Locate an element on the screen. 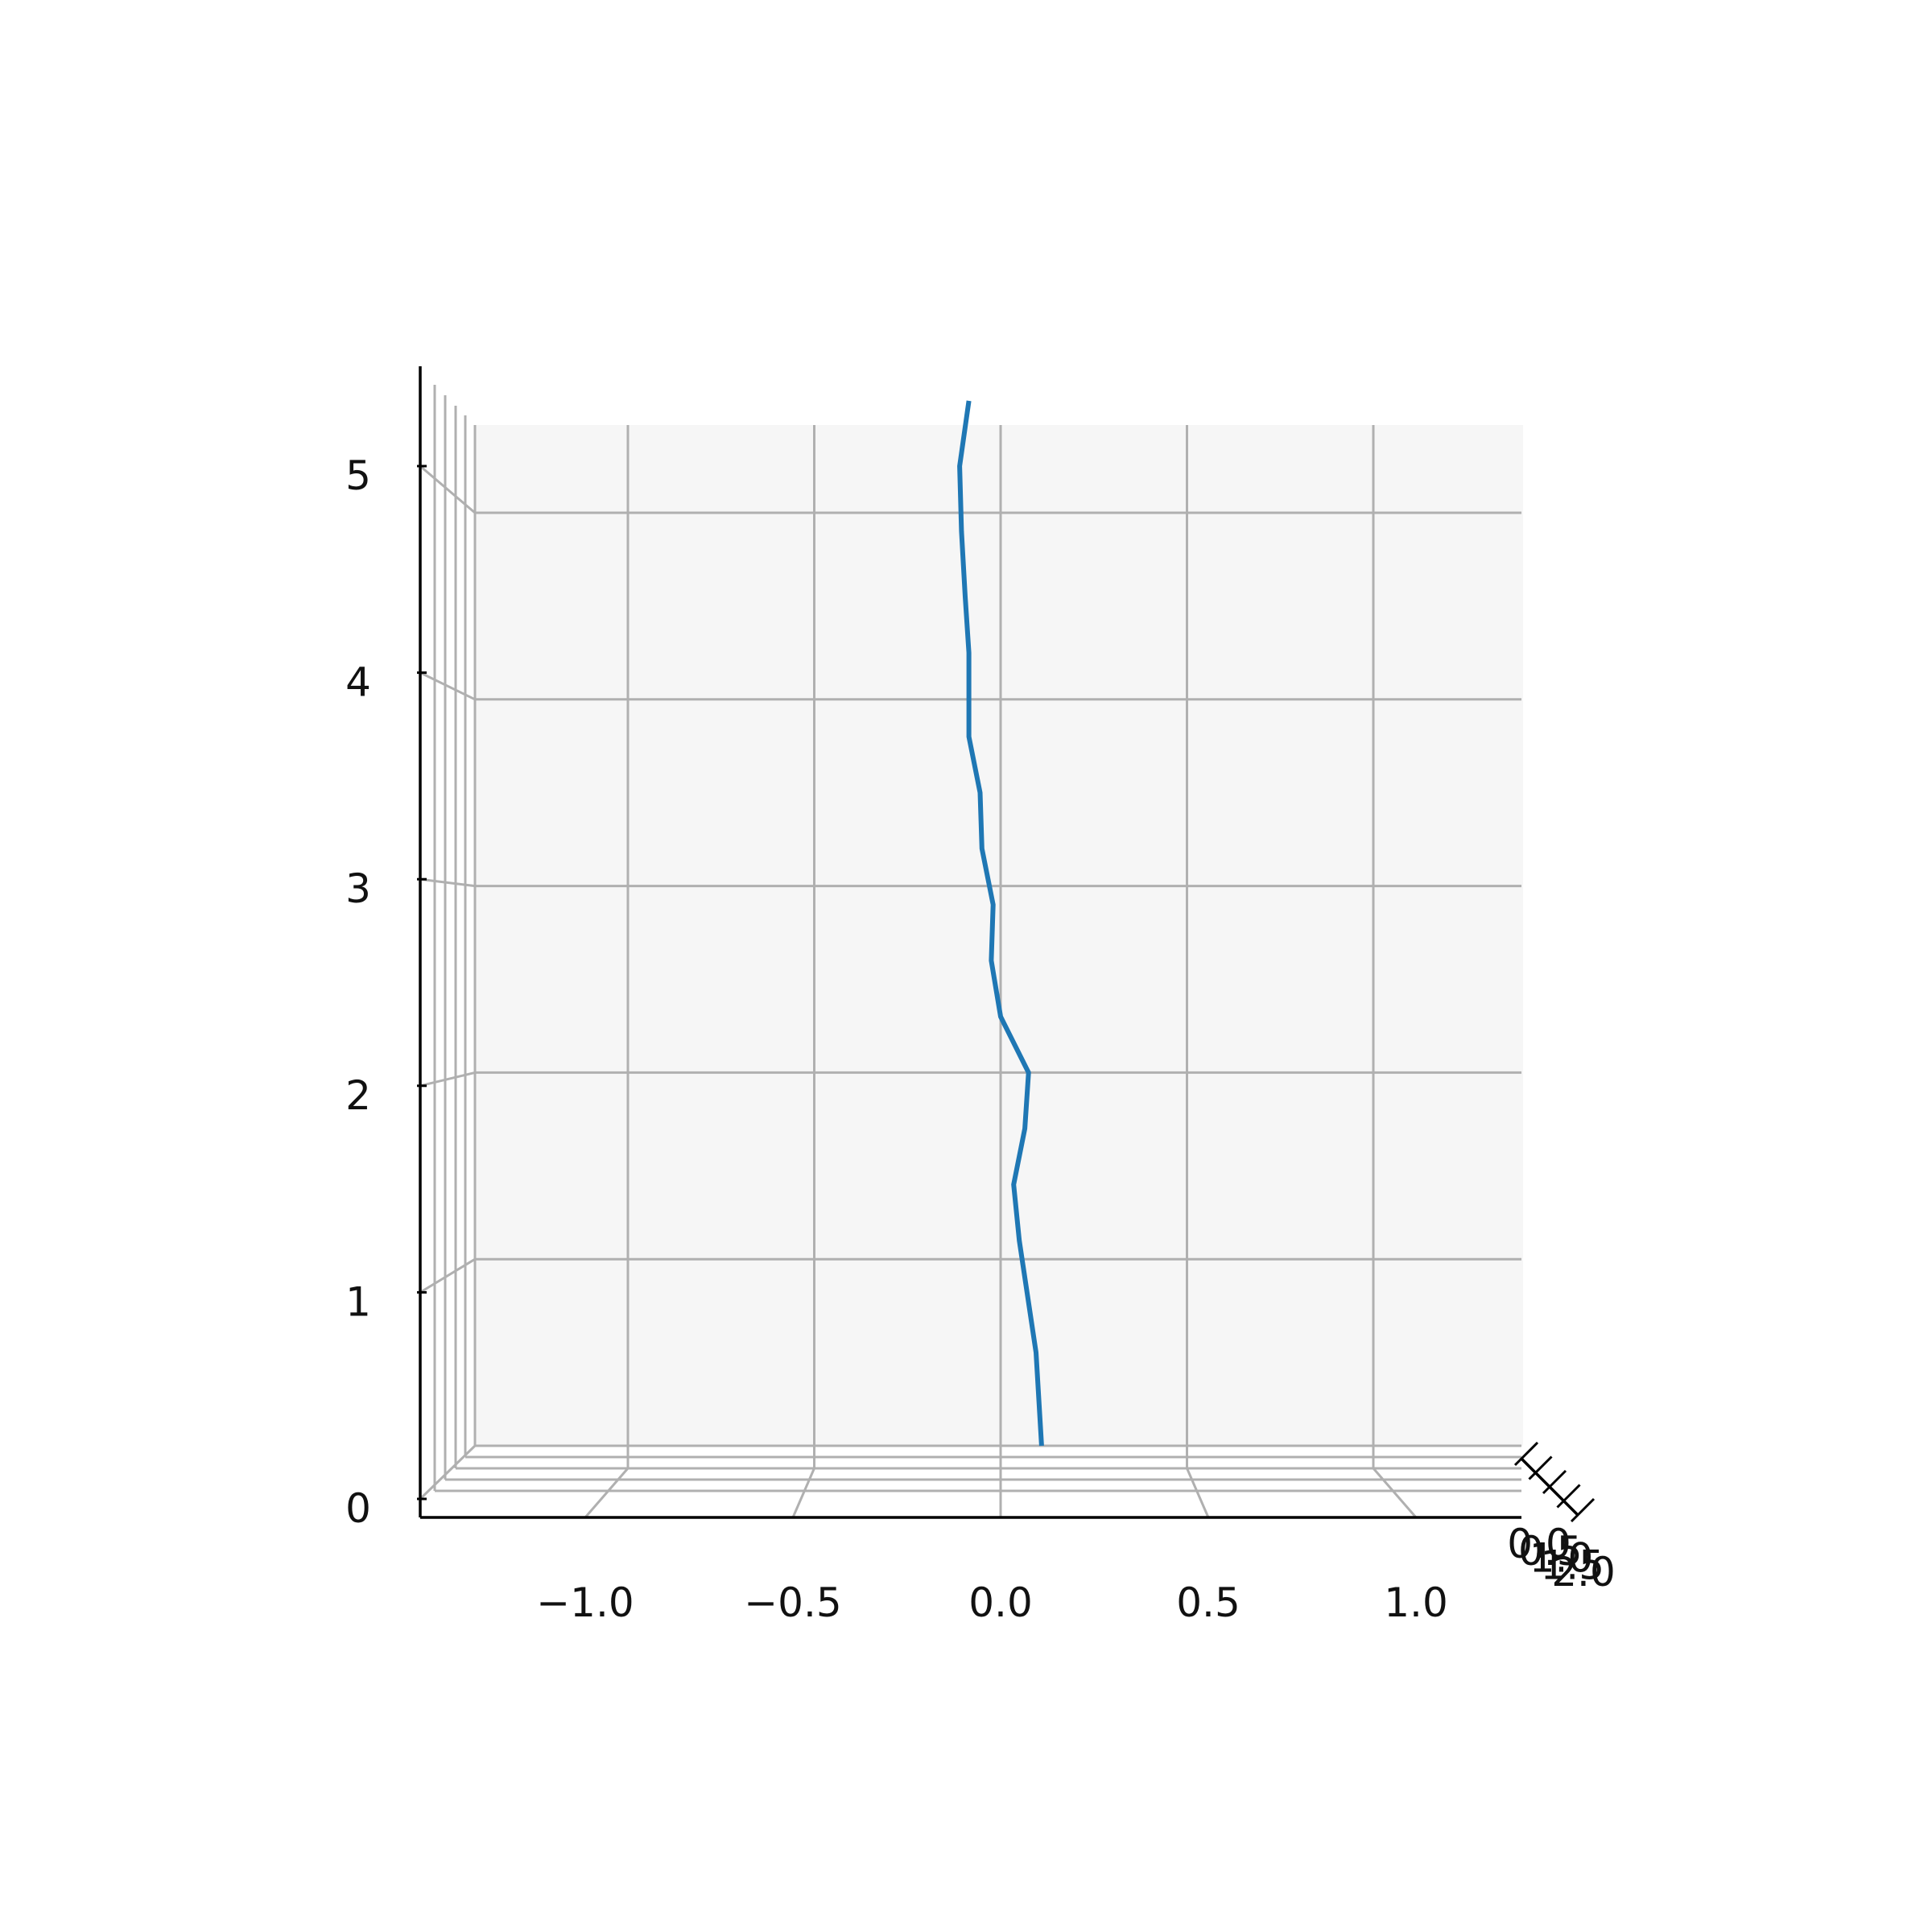  y-tick-label: 1.5 is located at coordinates (1572, 1565).